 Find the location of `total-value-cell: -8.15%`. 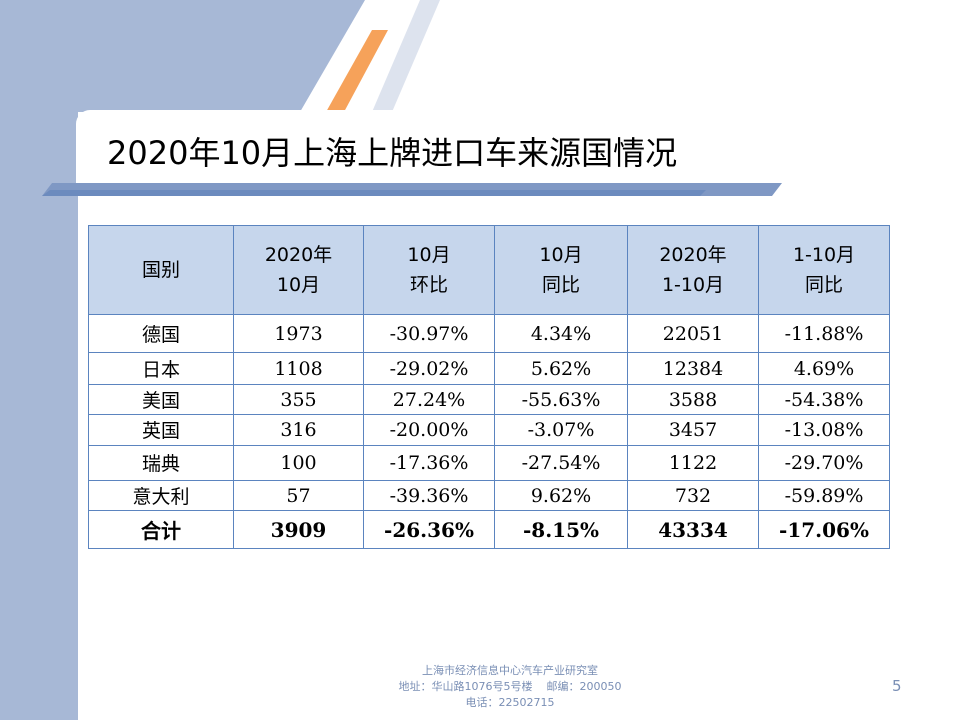

total-value-cell: -8.15% is located at coordinates (561, 529).